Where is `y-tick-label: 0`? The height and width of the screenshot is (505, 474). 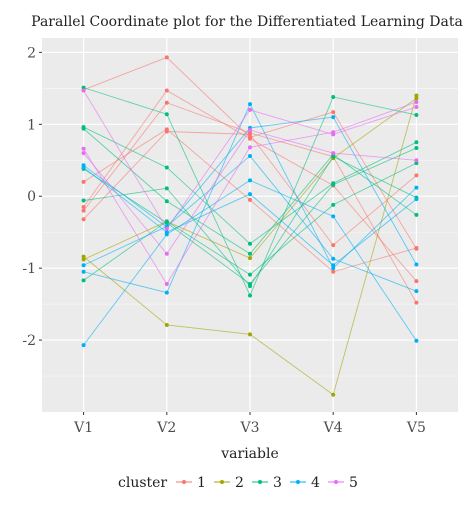 y-tick-label: 0 is located at coordinates (31, 197).